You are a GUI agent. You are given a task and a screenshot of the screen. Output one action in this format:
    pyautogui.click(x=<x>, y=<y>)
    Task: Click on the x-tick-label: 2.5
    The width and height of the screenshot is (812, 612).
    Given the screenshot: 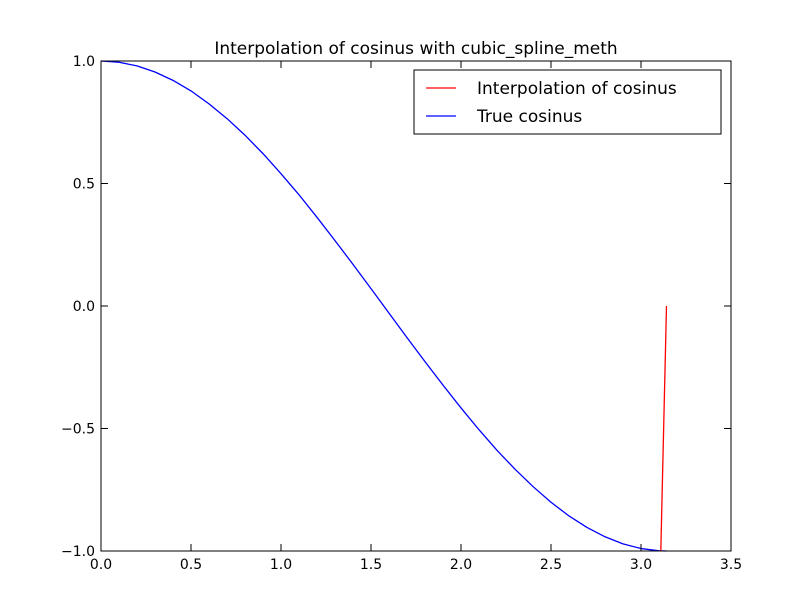 What is the action you would take?
    pyautogui.click(x=551, y=565)
    